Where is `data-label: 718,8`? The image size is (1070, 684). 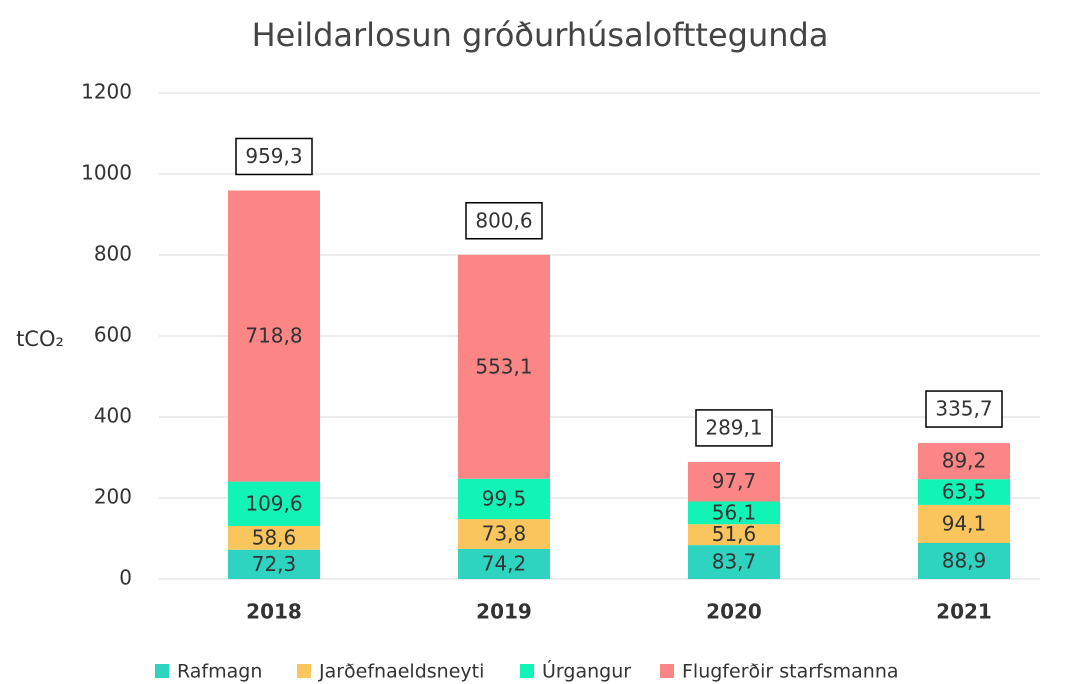 data-label: 718,8 is located at coordinates (273, 336).